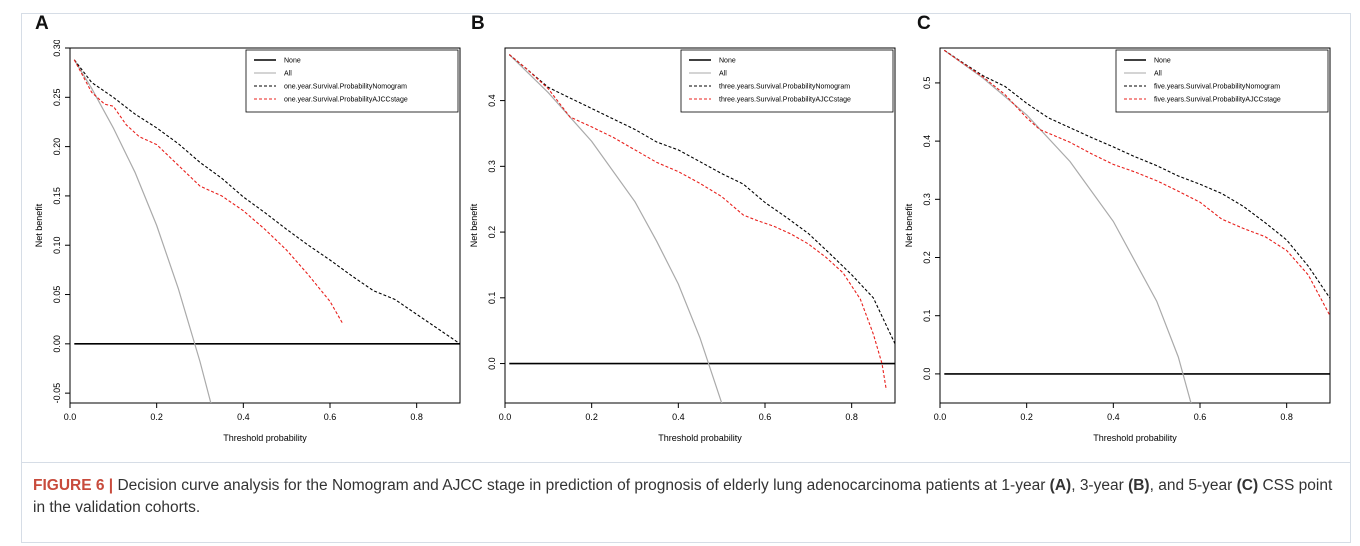  I want to click on y-tick-label: 0.25, so click(57, 98).